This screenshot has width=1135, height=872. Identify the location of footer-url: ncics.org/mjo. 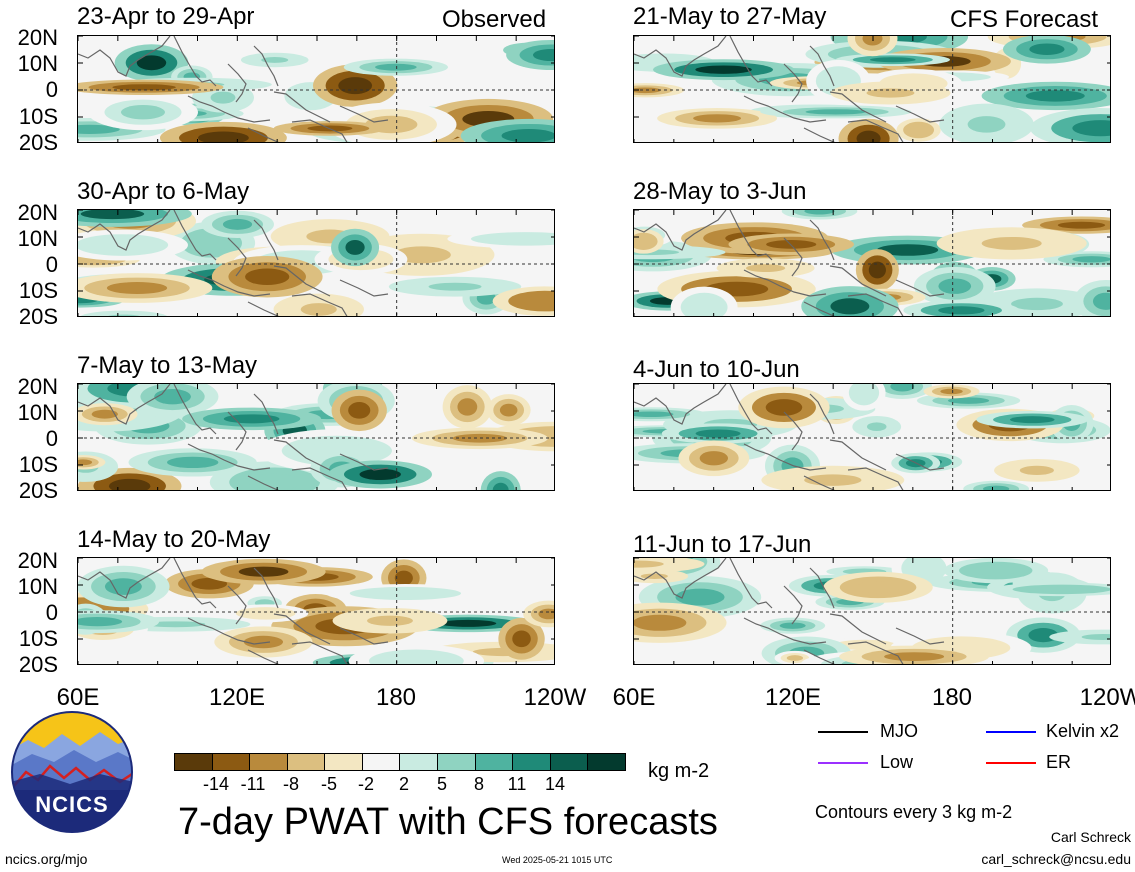
(46, 859).